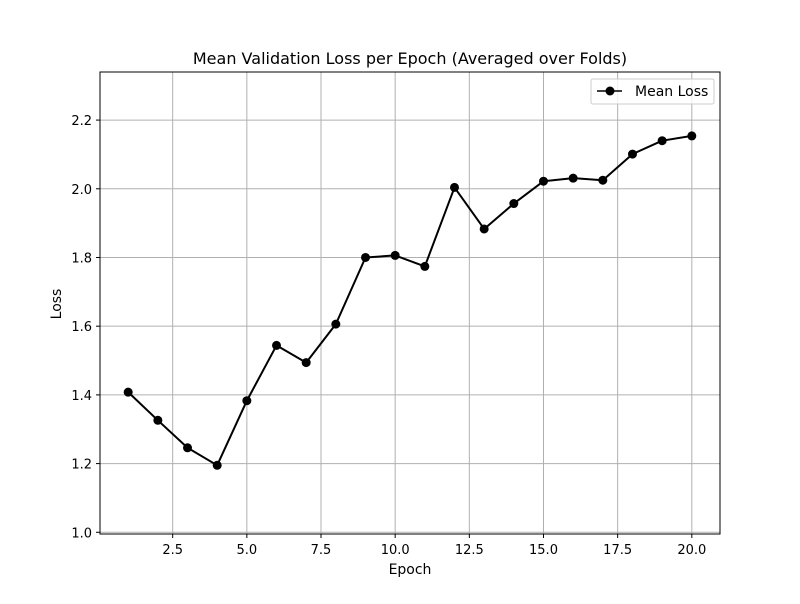  Describe the element at coordinates (543, 550) in the screenshot. I see `x-tick-label: 15.0` at that location.